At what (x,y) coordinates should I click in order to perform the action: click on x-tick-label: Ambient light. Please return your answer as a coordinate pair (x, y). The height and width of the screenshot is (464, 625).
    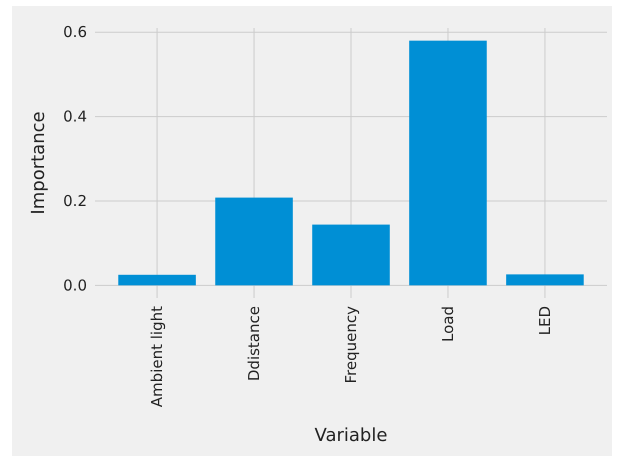
    Looking at the image, I should click on (157, 357).